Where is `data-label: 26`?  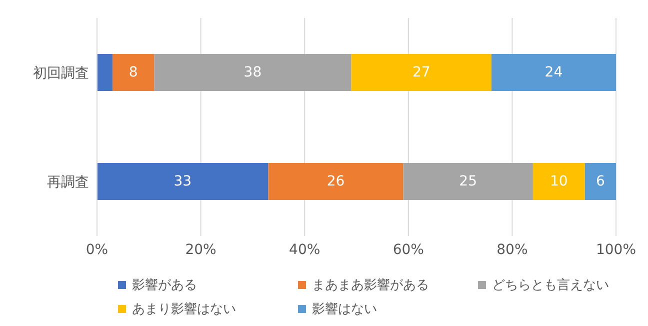
data-label: 26 is located at coordinates (335, 181).